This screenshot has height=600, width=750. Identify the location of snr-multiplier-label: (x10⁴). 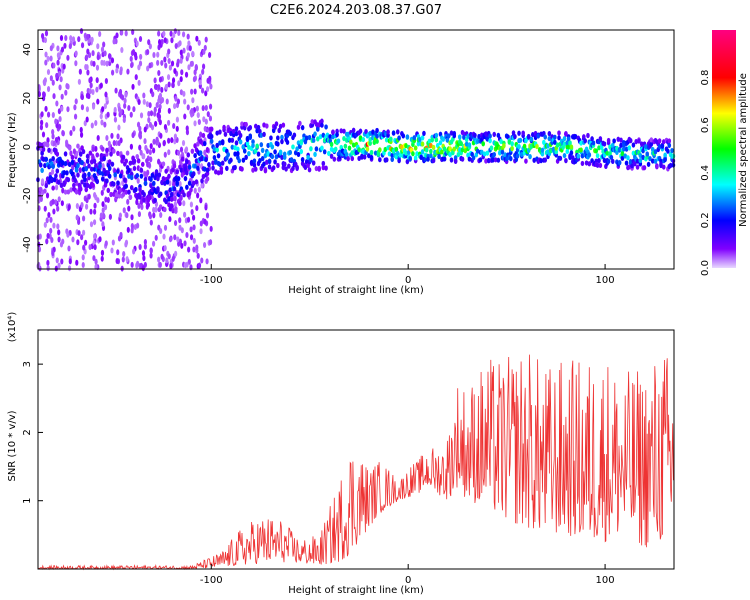
(12, 327).